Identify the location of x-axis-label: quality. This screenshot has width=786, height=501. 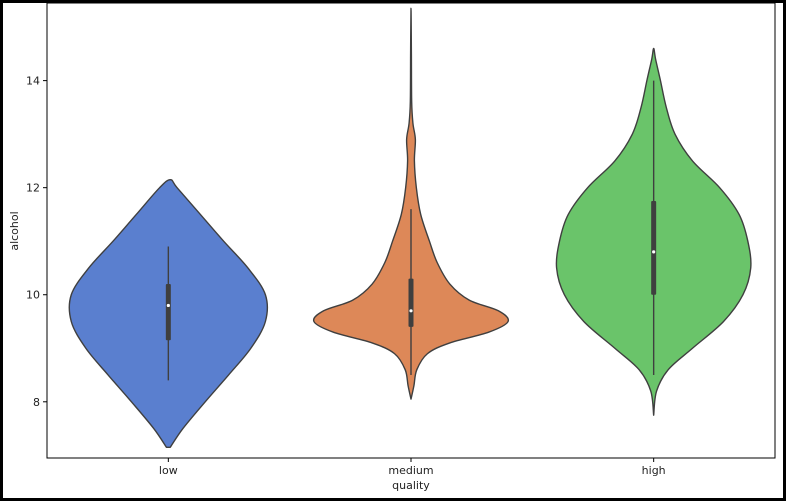
(411, 485).